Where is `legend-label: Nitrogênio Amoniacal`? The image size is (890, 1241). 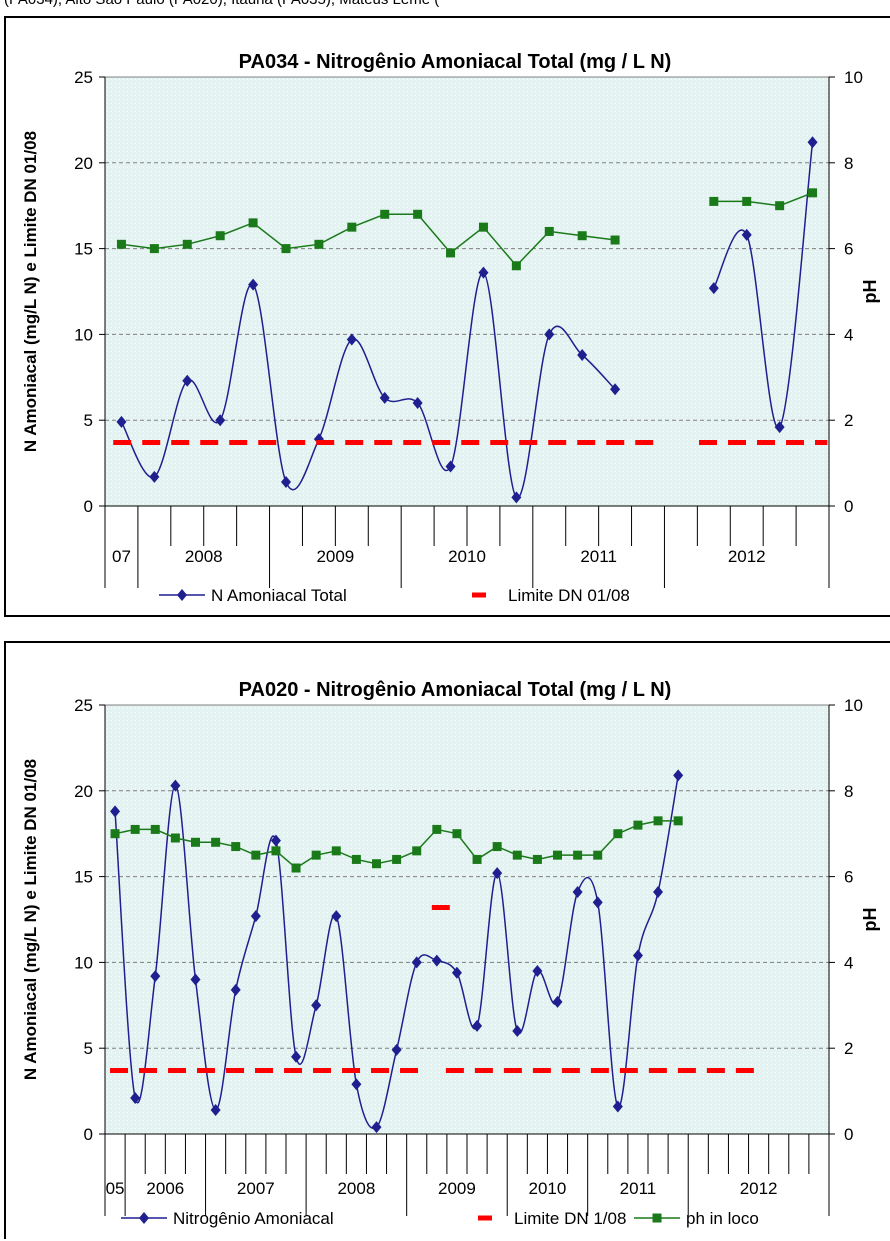 legend-label: Nitrogênio Amoniacal is located at coordinates (253, 1218).